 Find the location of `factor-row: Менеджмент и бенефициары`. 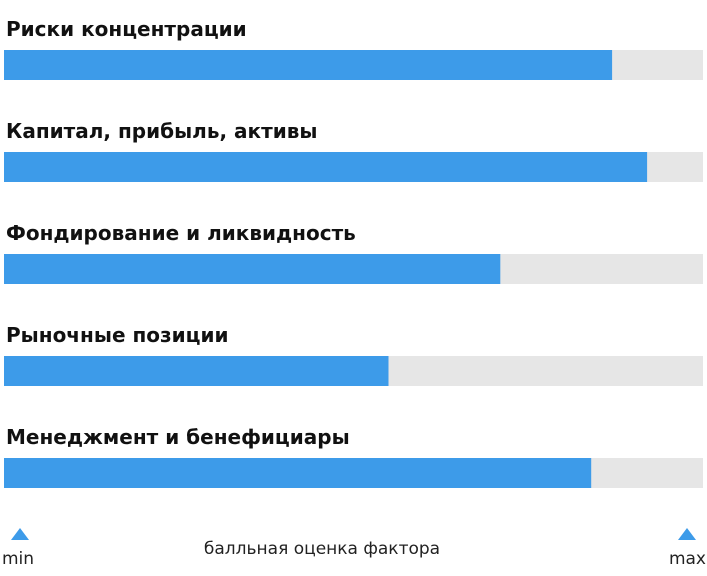

factor-row: Менеджмент и бенефициары is located at coordinates (353, 456).